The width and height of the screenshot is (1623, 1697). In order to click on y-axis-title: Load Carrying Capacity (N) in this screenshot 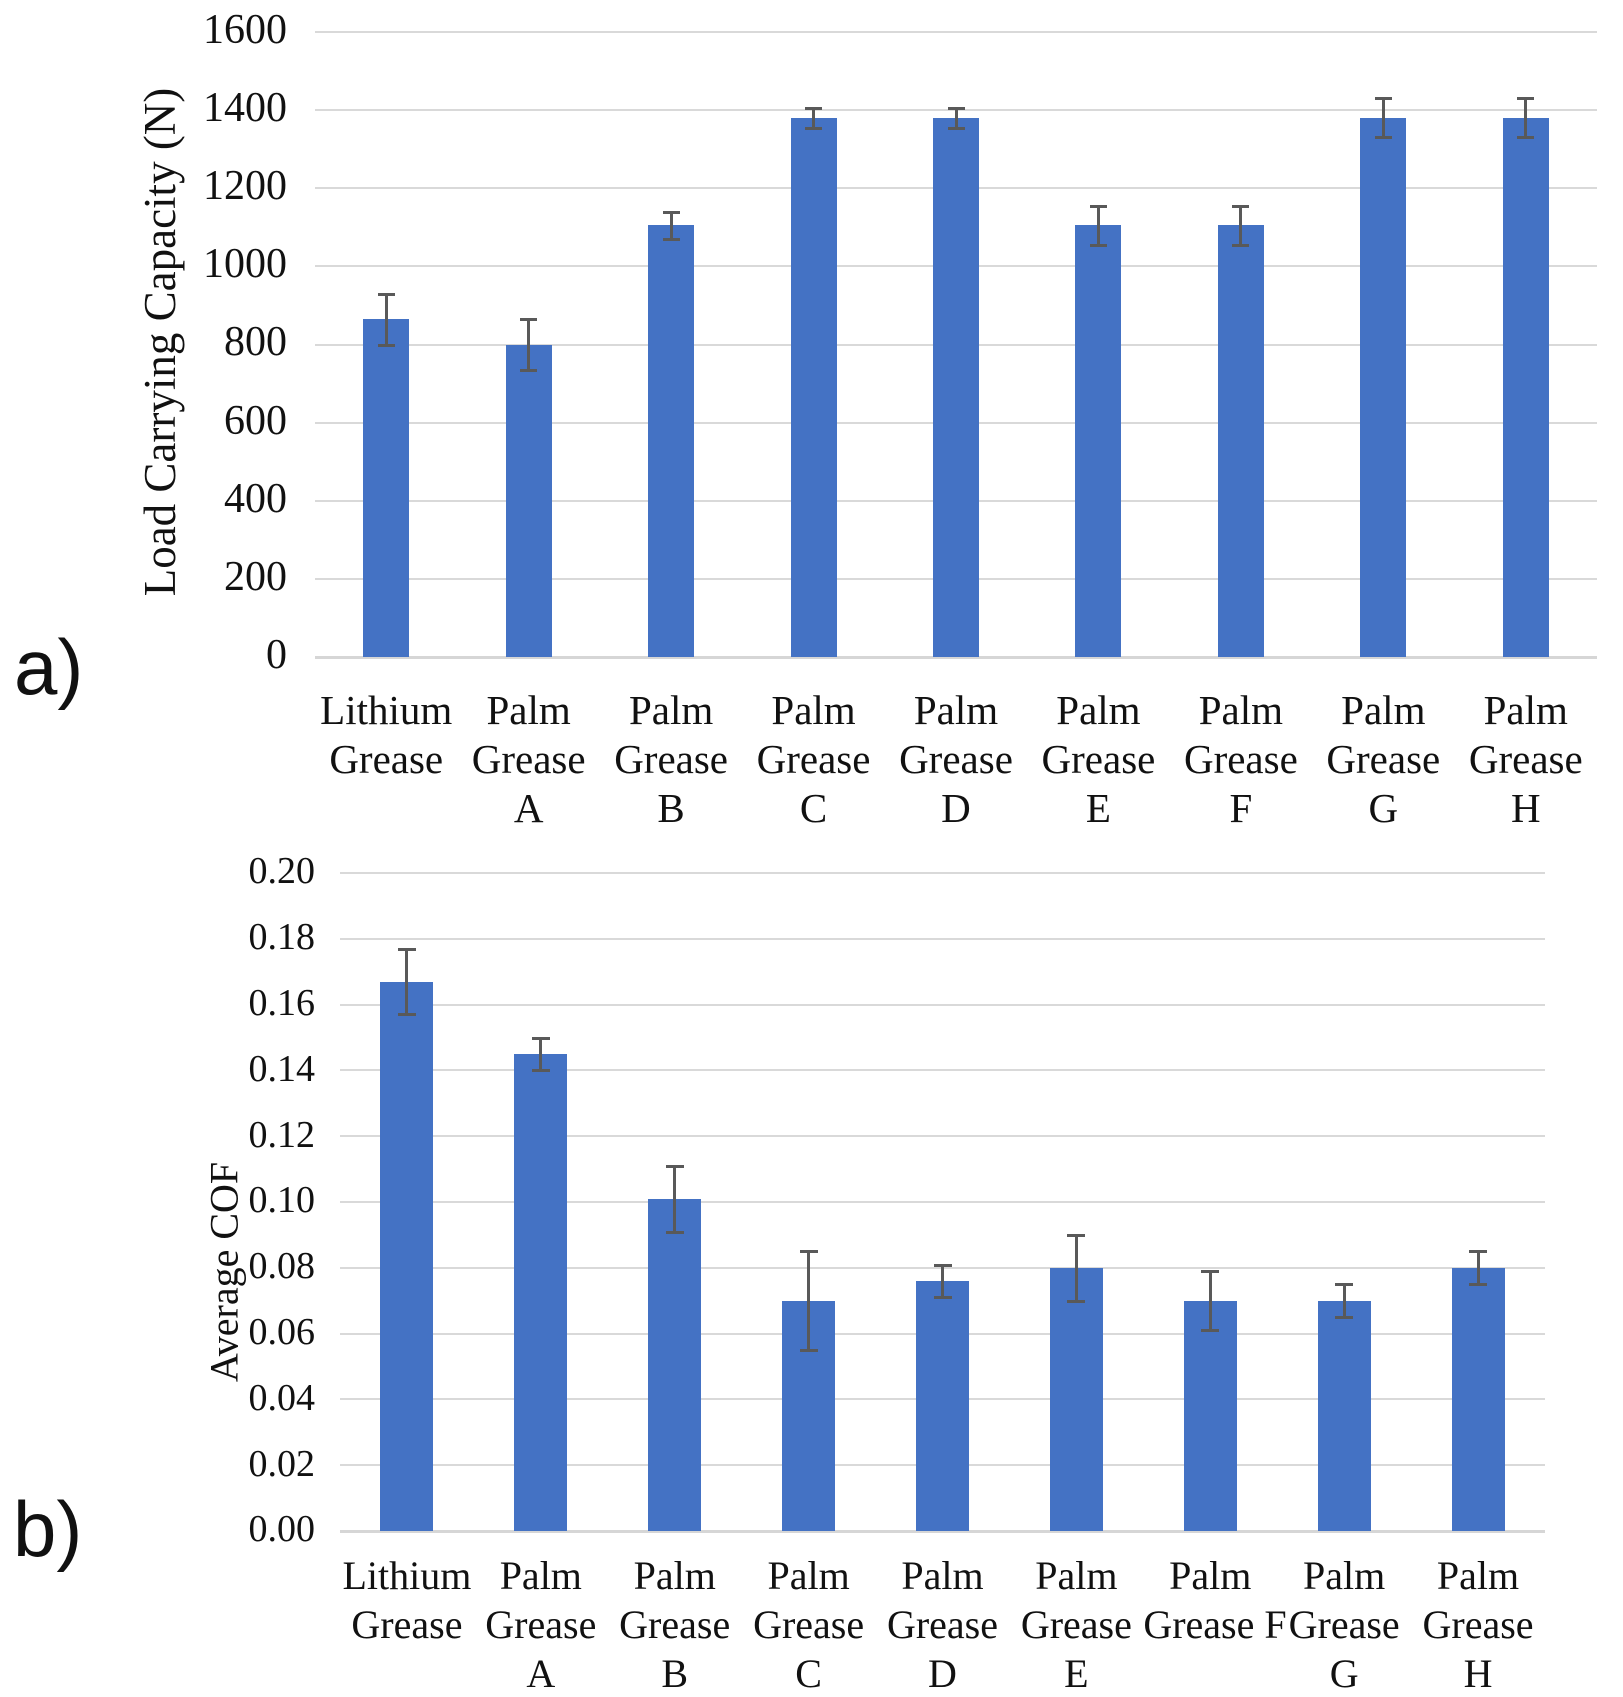, I will do `click(160, 342)`.